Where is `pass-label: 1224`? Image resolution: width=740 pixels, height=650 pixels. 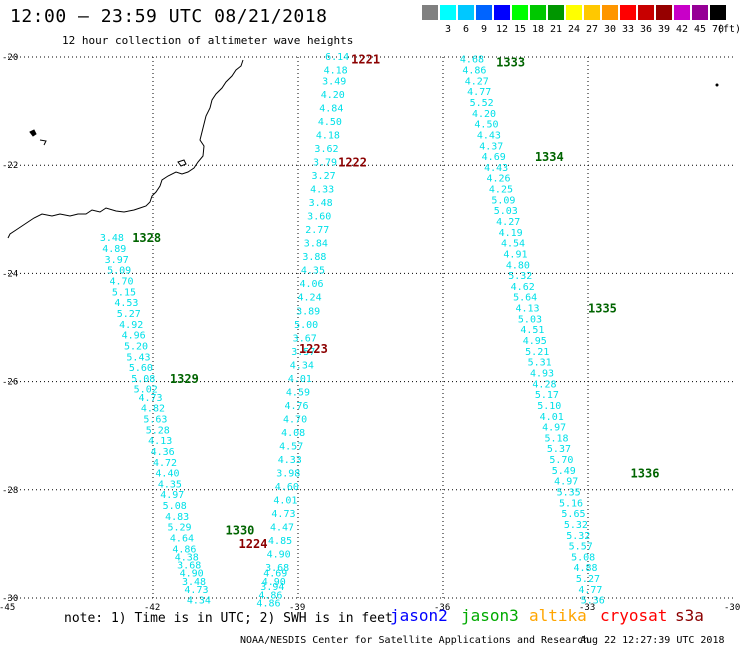
pass-label: 1224 is located at coordinates (253, 544).